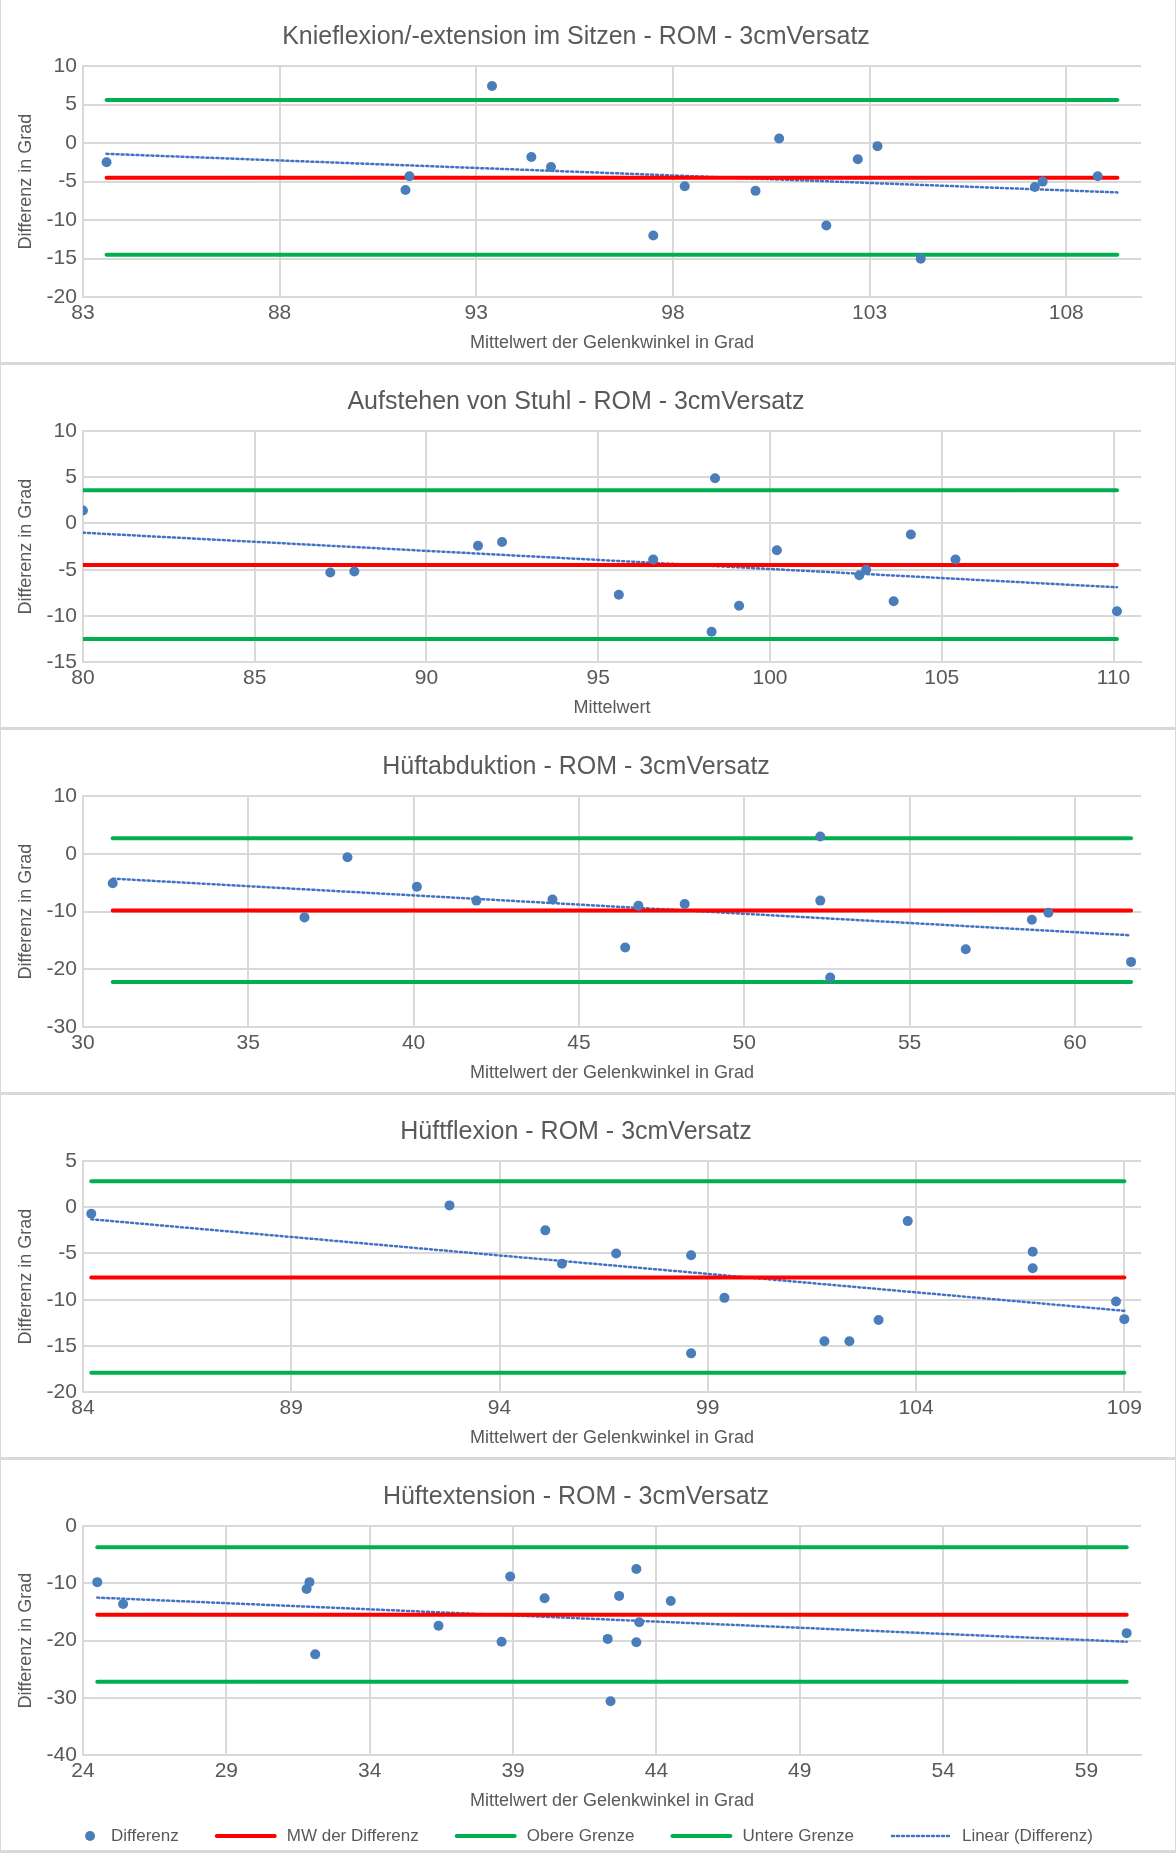 The width and height of the screenshot is (1176, 1858). What do you see at coordinates (1075, 1041) in the screenshot?
I see `x-tick-label: 60` at bounding box center [1075, 1041].